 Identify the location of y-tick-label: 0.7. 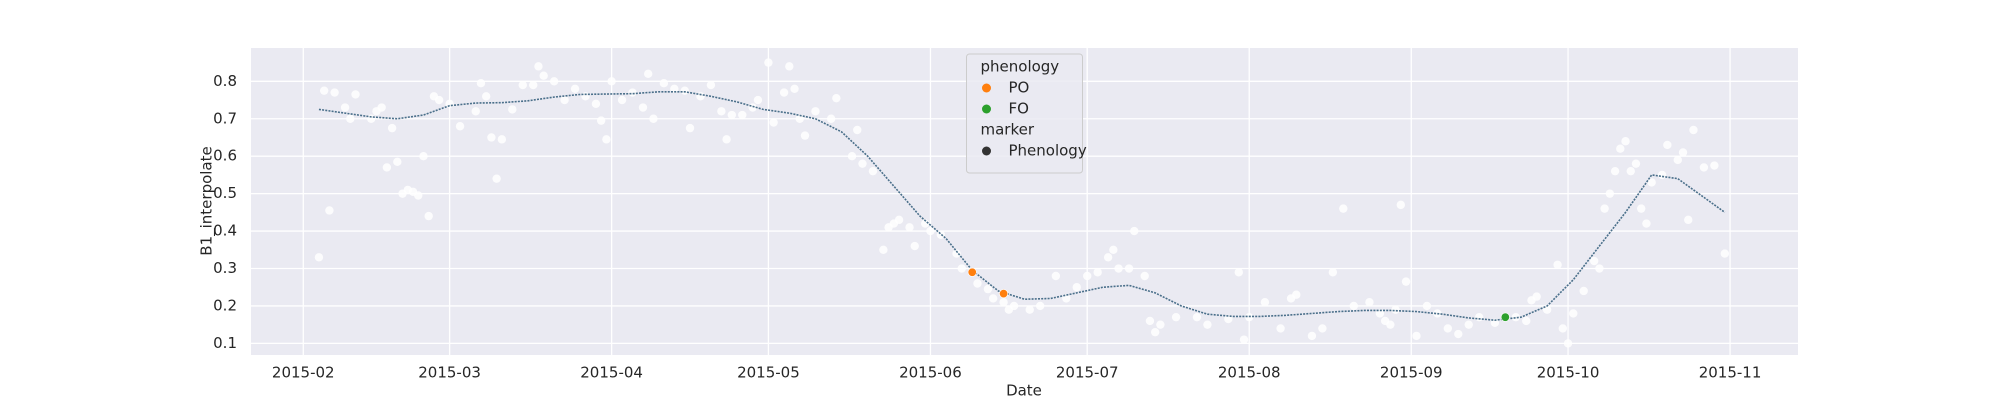
(225, 118).